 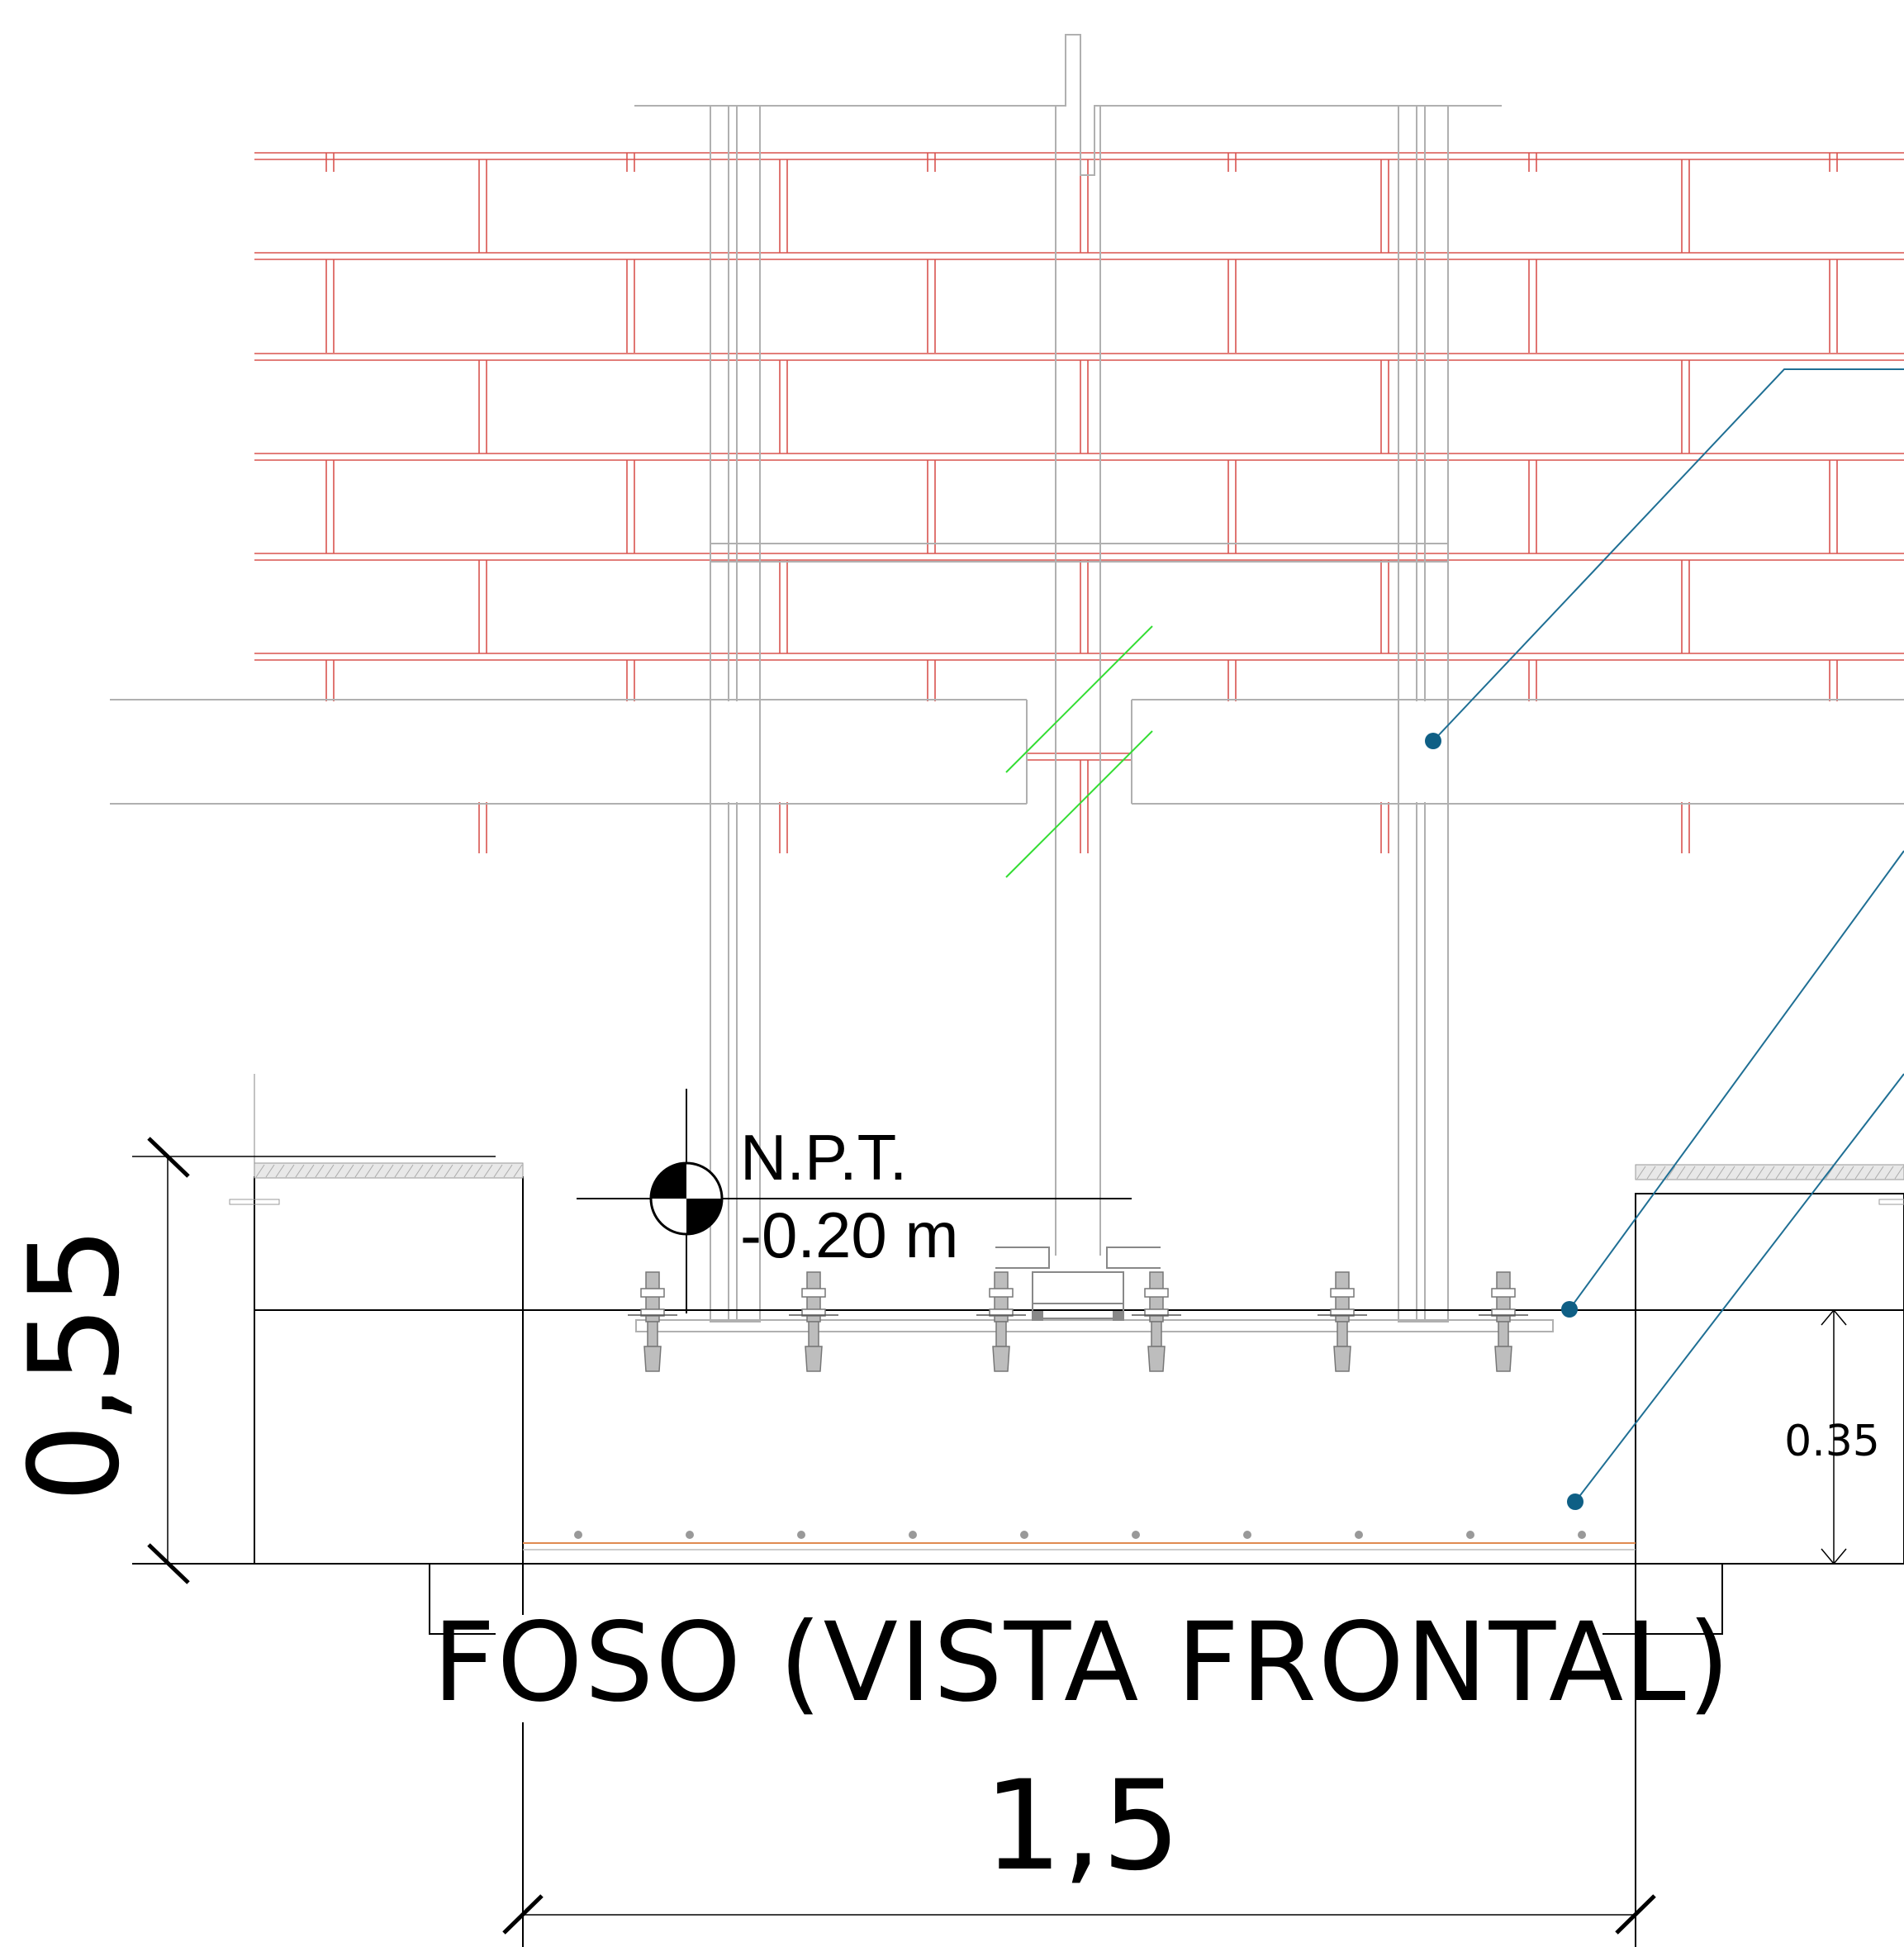 I want to click on anchor-bolts, so click(x=1078, y=1321).